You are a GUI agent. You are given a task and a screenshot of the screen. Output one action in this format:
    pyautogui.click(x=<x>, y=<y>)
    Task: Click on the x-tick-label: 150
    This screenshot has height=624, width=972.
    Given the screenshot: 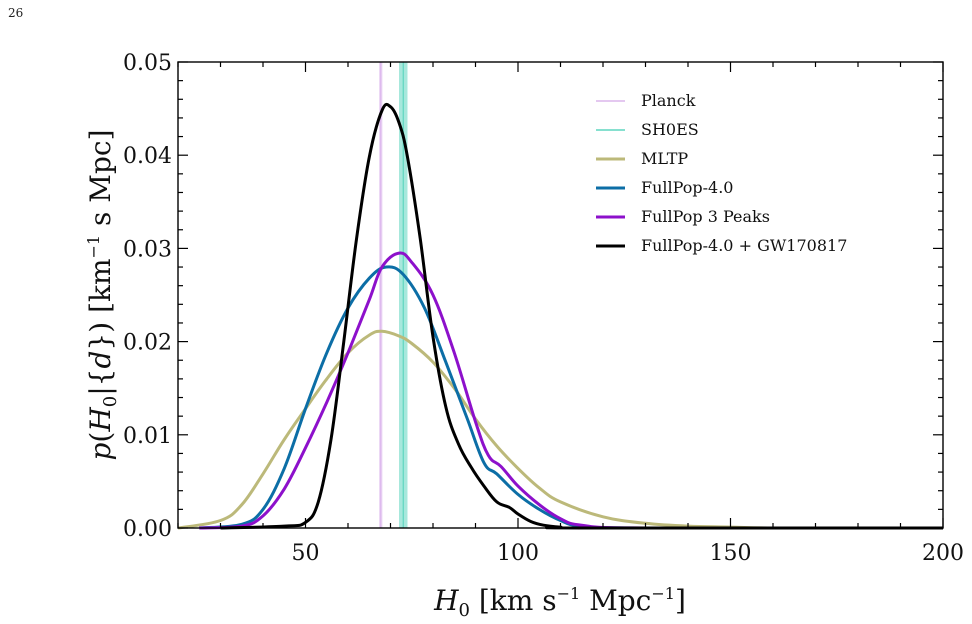 What is the action you would take?
    pyautogui.click(x=731, y=553)
    